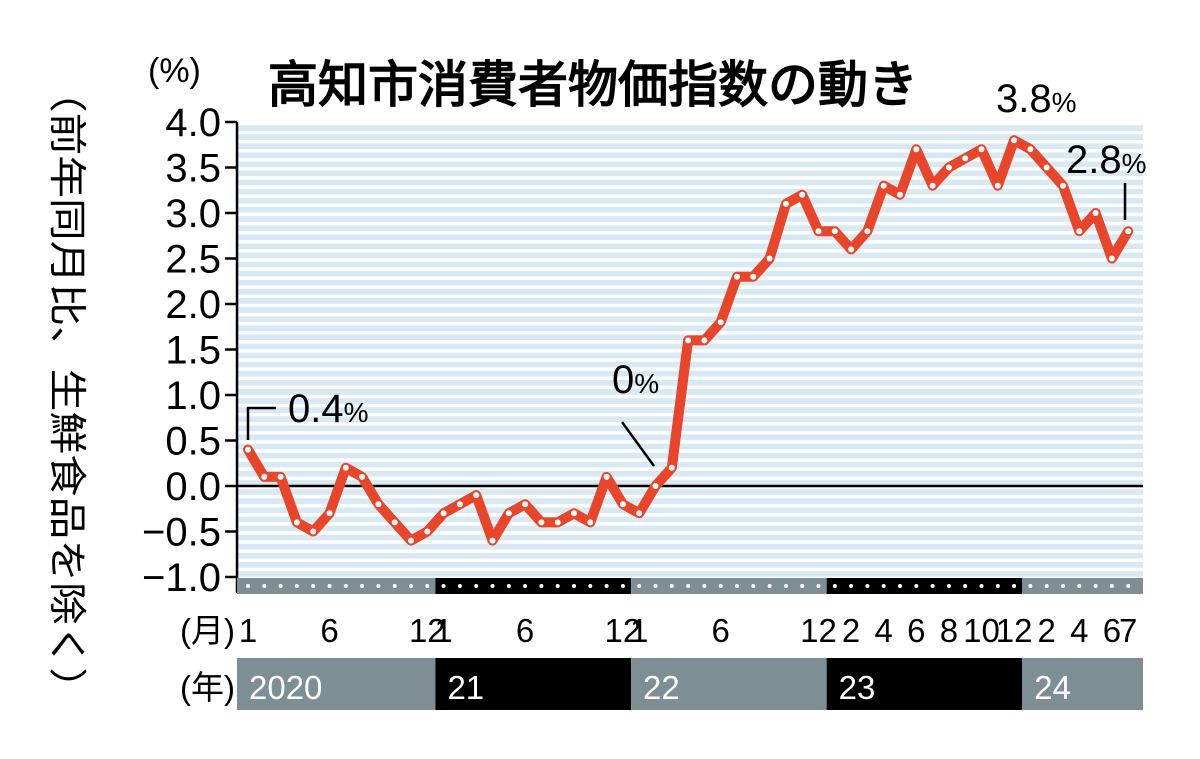 This screenshot has height=759, width=1200. I want to click on callout-value: 0, so click(623, 380).